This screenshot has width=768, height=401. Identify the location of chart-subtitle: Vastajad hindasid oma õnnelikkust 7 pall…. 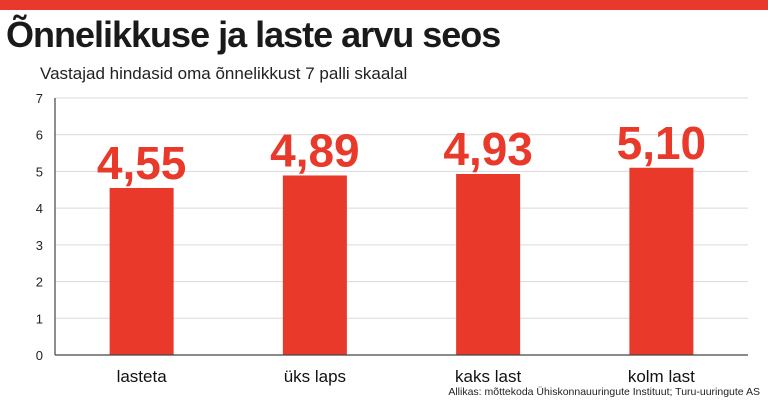
(224, 73).